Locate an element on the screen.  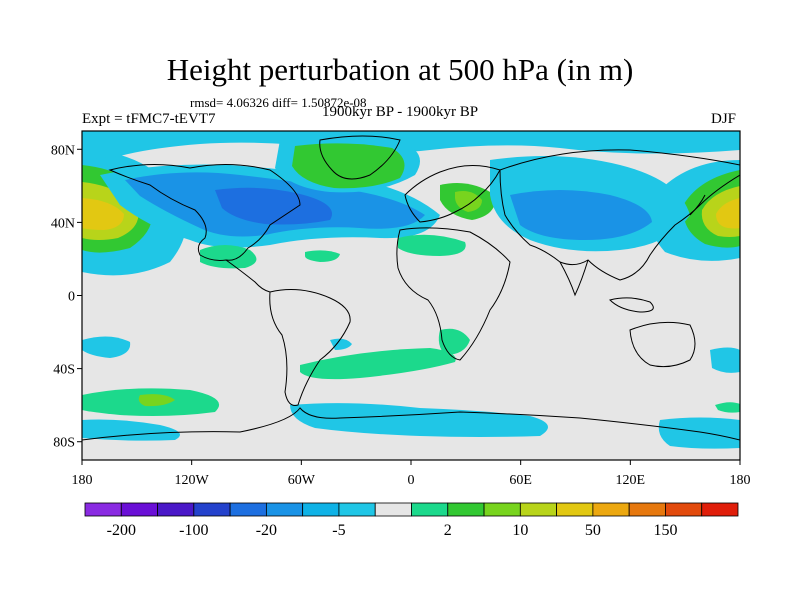
lat-label: 0 is located at coordinates (71, 297).